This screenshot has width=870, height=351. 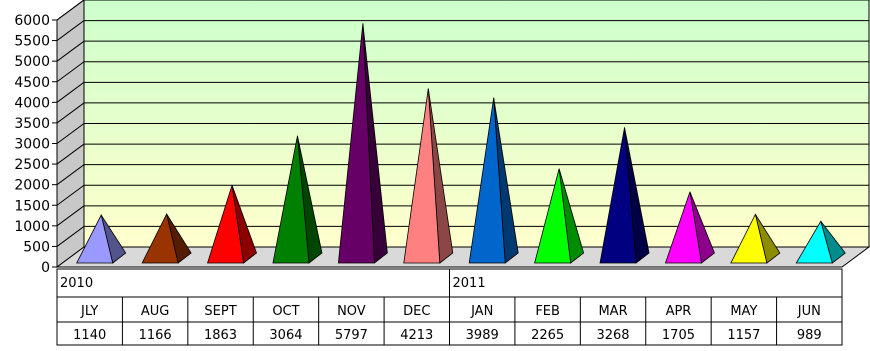 What do you see at coordinates (220, 311) in the screenshot?
I see `table-category-label: SEPT` at bounding box center [220, 311].